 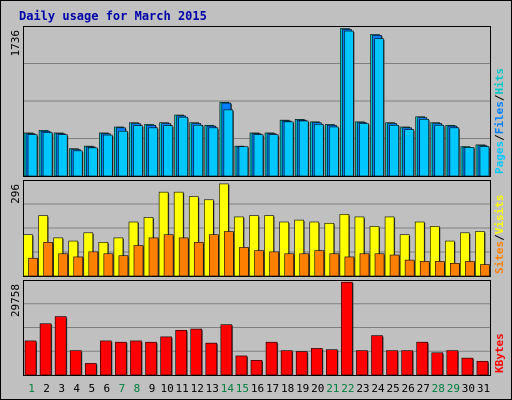 I want to click on day-label-9: 9, so click(x=152, y=388).